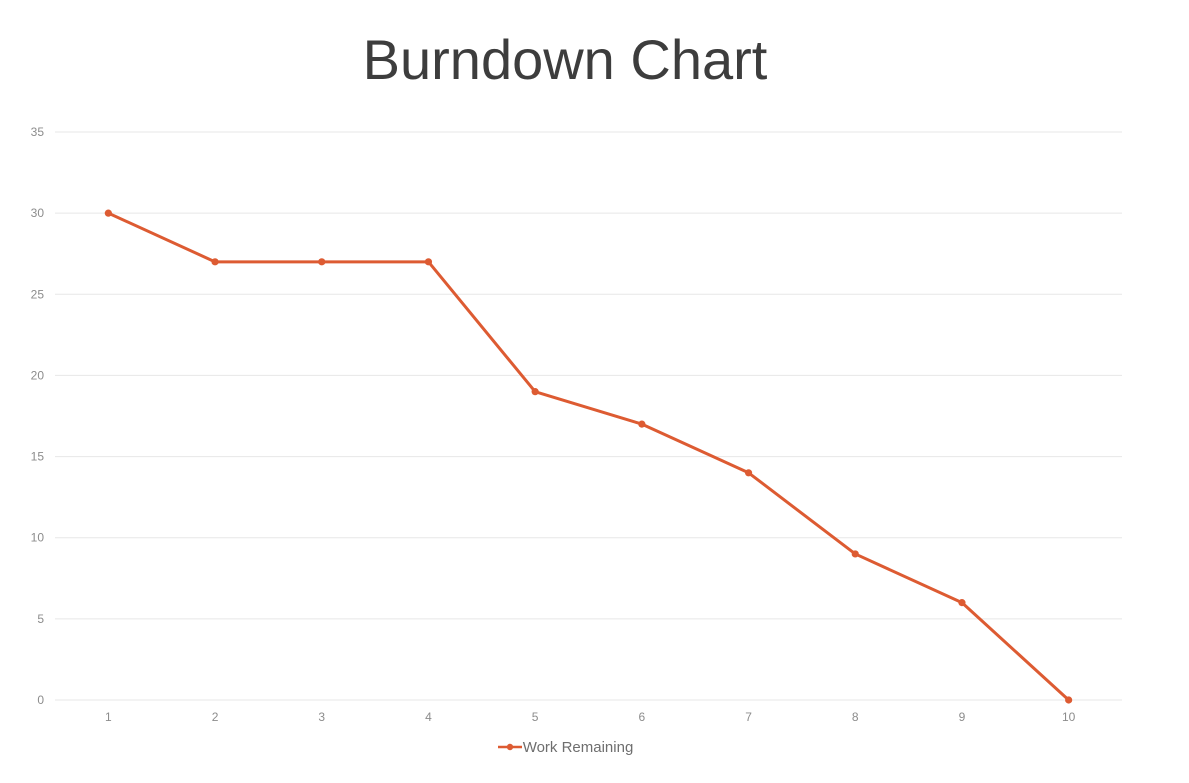  I want to click on x-axis-tick-label: 7, so click(748, 717).